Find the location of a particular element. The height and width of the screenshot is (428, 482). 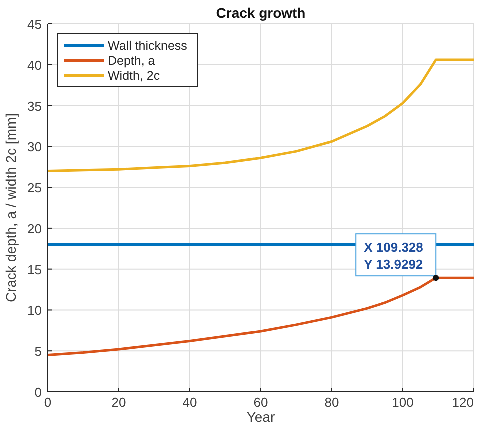

x-tick-label: 100 is located at coordinates (403, 402).